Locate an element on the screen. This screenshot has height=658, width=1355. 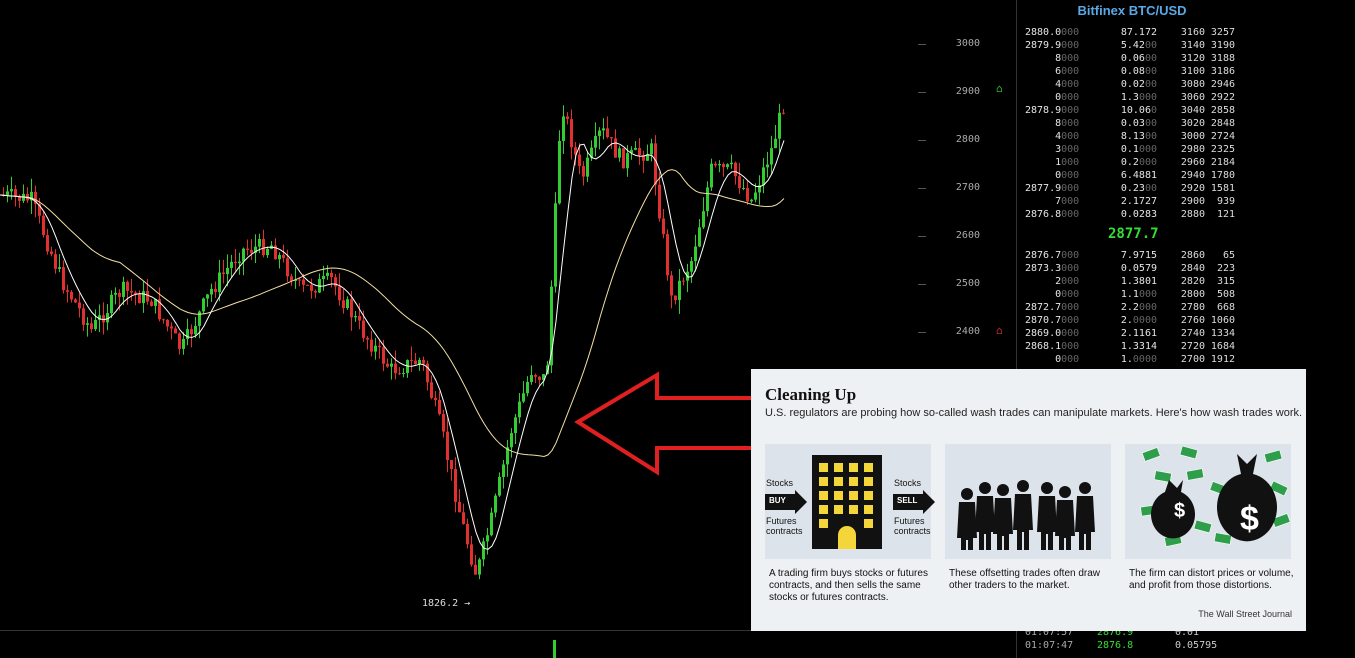
ask-row: 0000 1.3000 3060 2922 is located at coordinates (1132, 97).